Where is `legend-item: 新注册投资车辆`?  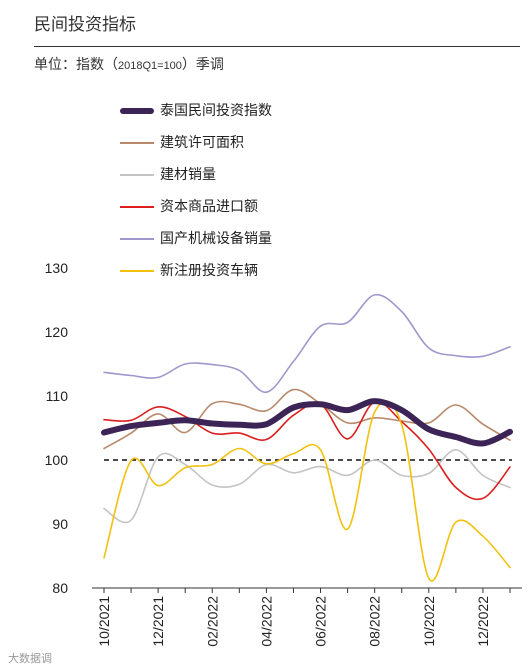
legend-item: 新注册投资车辆 is located at coordinates (270, 270).